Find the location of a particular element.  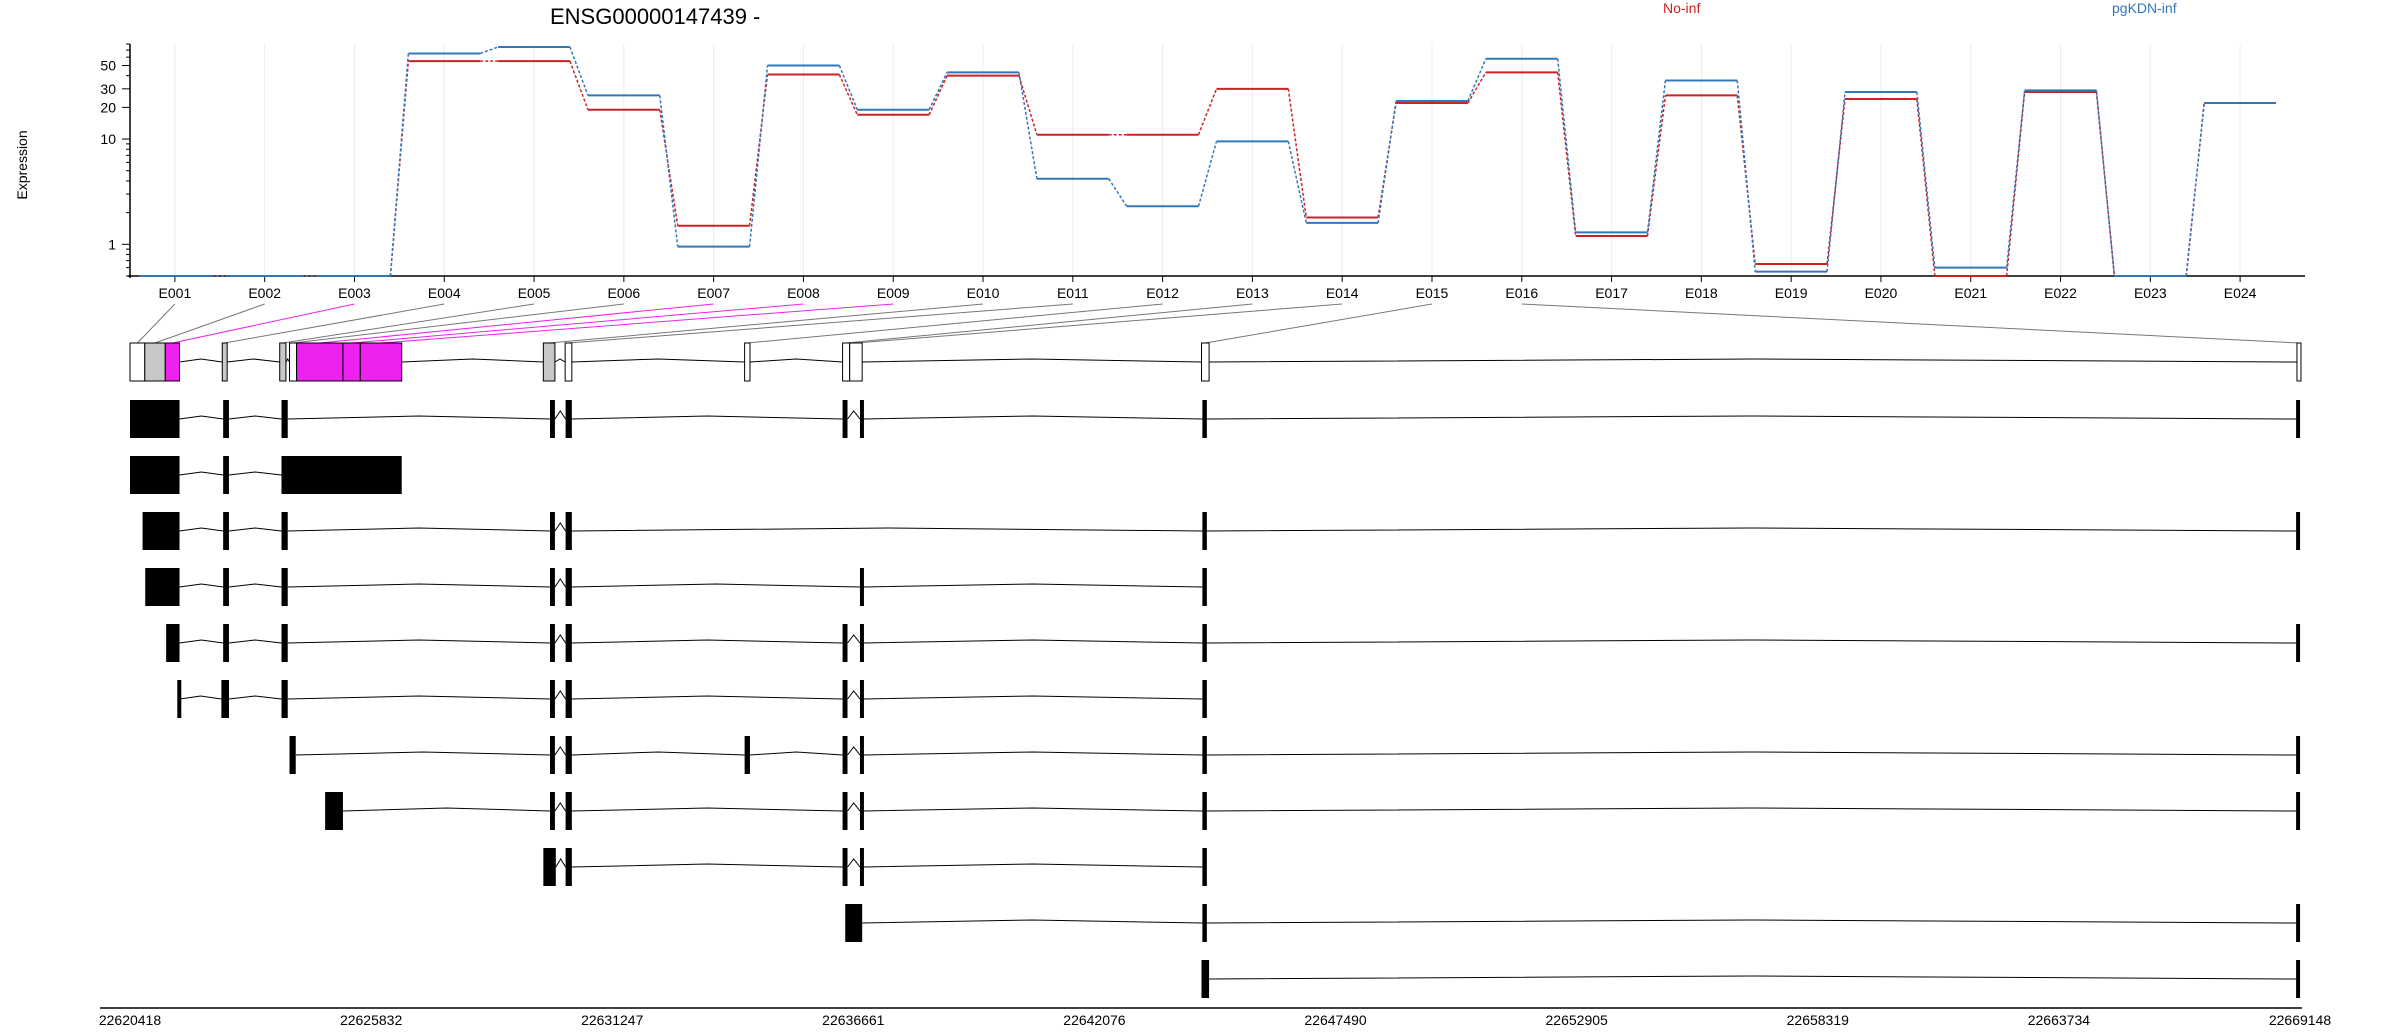

exon-connectors is located at coordinates (1218, 323).